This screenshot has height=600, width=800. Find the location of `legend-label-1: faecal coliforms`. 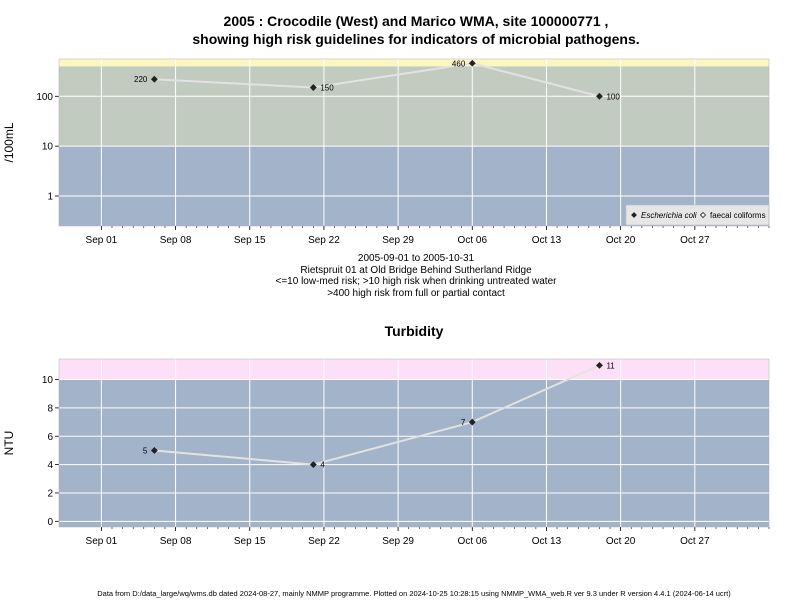

legend-label-1: faecal coliforms is located at coordinates (738, 215).